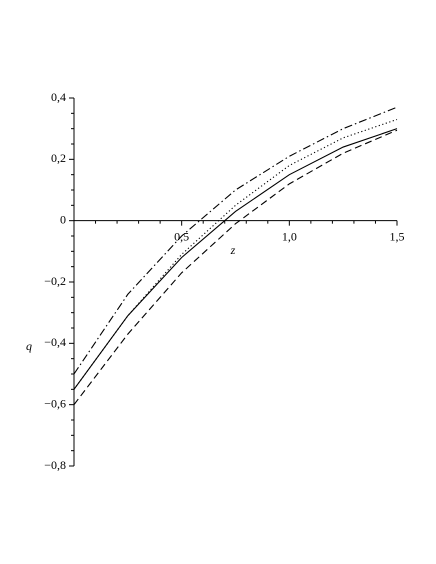 The image size is (436, 564). What do you see at coordinates (289, 236) in the screenshot?
I see `x-tick-label: 1,0` at bounding box center [289, 236].